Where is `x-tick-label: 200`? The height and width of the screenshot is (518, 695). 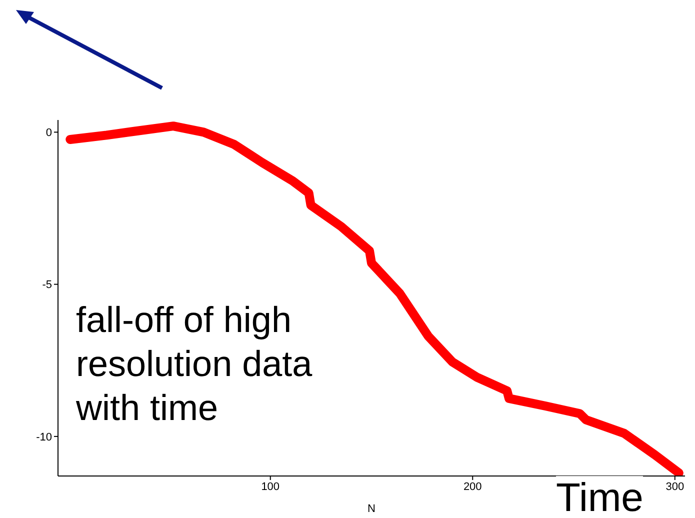
x-tick-label: 200 is located at coordinates (472, 486).